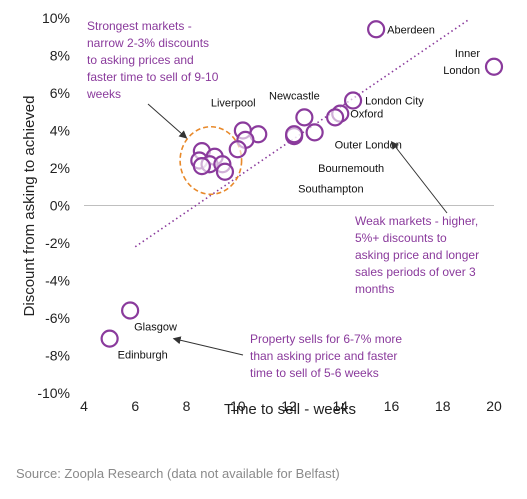 This screenshot has height=499, width=527. Describe the element at coordinates (366, 115) in the screenshot. I see `point-label: Oxford` at that location.